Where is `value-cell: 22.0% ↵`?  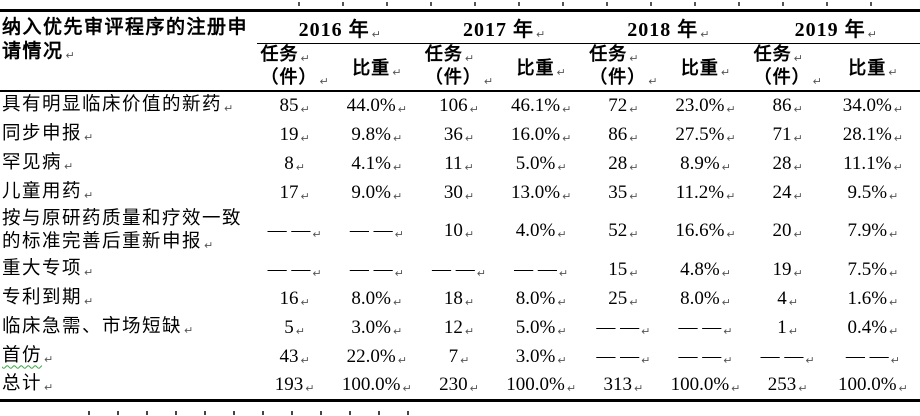
value-cell: 22.0% ↵ is located at coordinates (376, 356).